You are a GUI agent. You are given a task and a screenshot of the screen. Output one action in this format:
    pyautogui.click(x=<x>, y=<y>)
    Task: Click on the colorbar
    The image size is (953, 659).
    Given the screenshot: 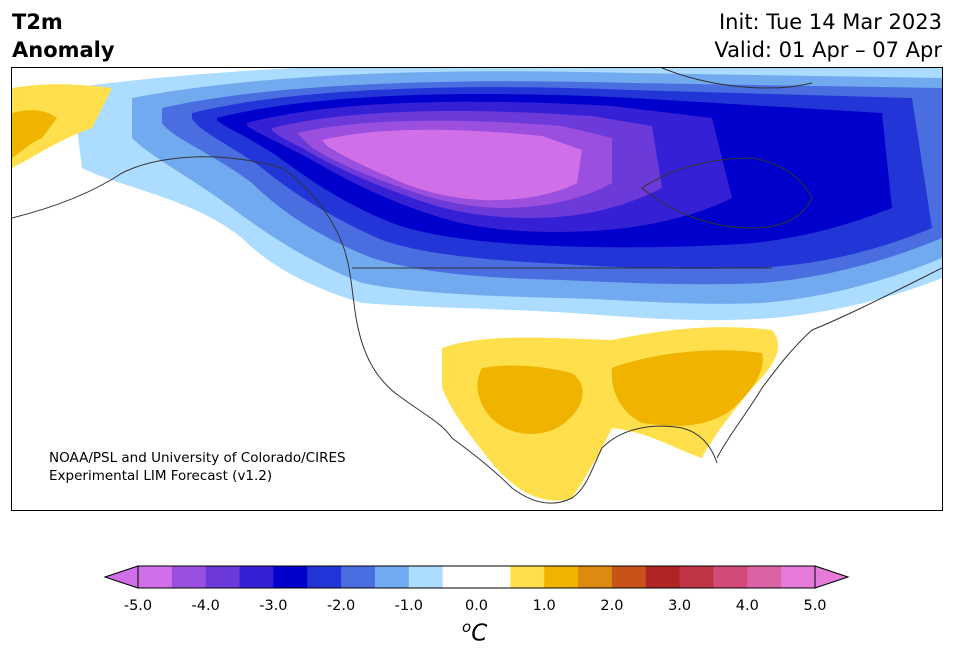 What is the action you would take?
    pyautogui.click(x=476, y=577)
    